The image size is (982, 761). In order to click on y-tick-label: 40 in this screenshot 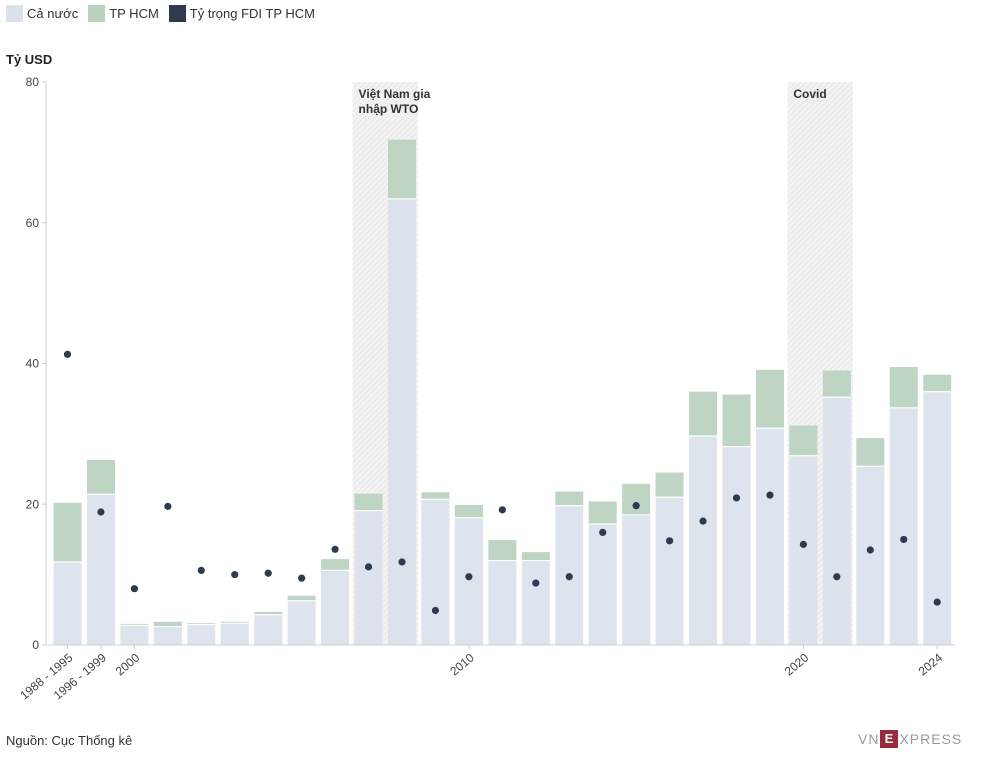, I will do `click(33, 364)`.